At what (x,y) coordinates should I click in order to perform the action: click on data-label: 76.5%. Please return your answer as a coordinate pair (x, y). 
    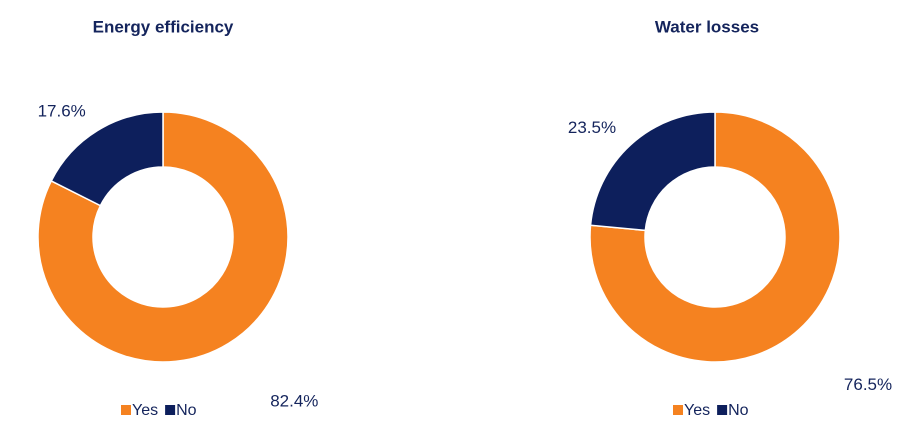
    Looking at the image, I should click on (868, 384).